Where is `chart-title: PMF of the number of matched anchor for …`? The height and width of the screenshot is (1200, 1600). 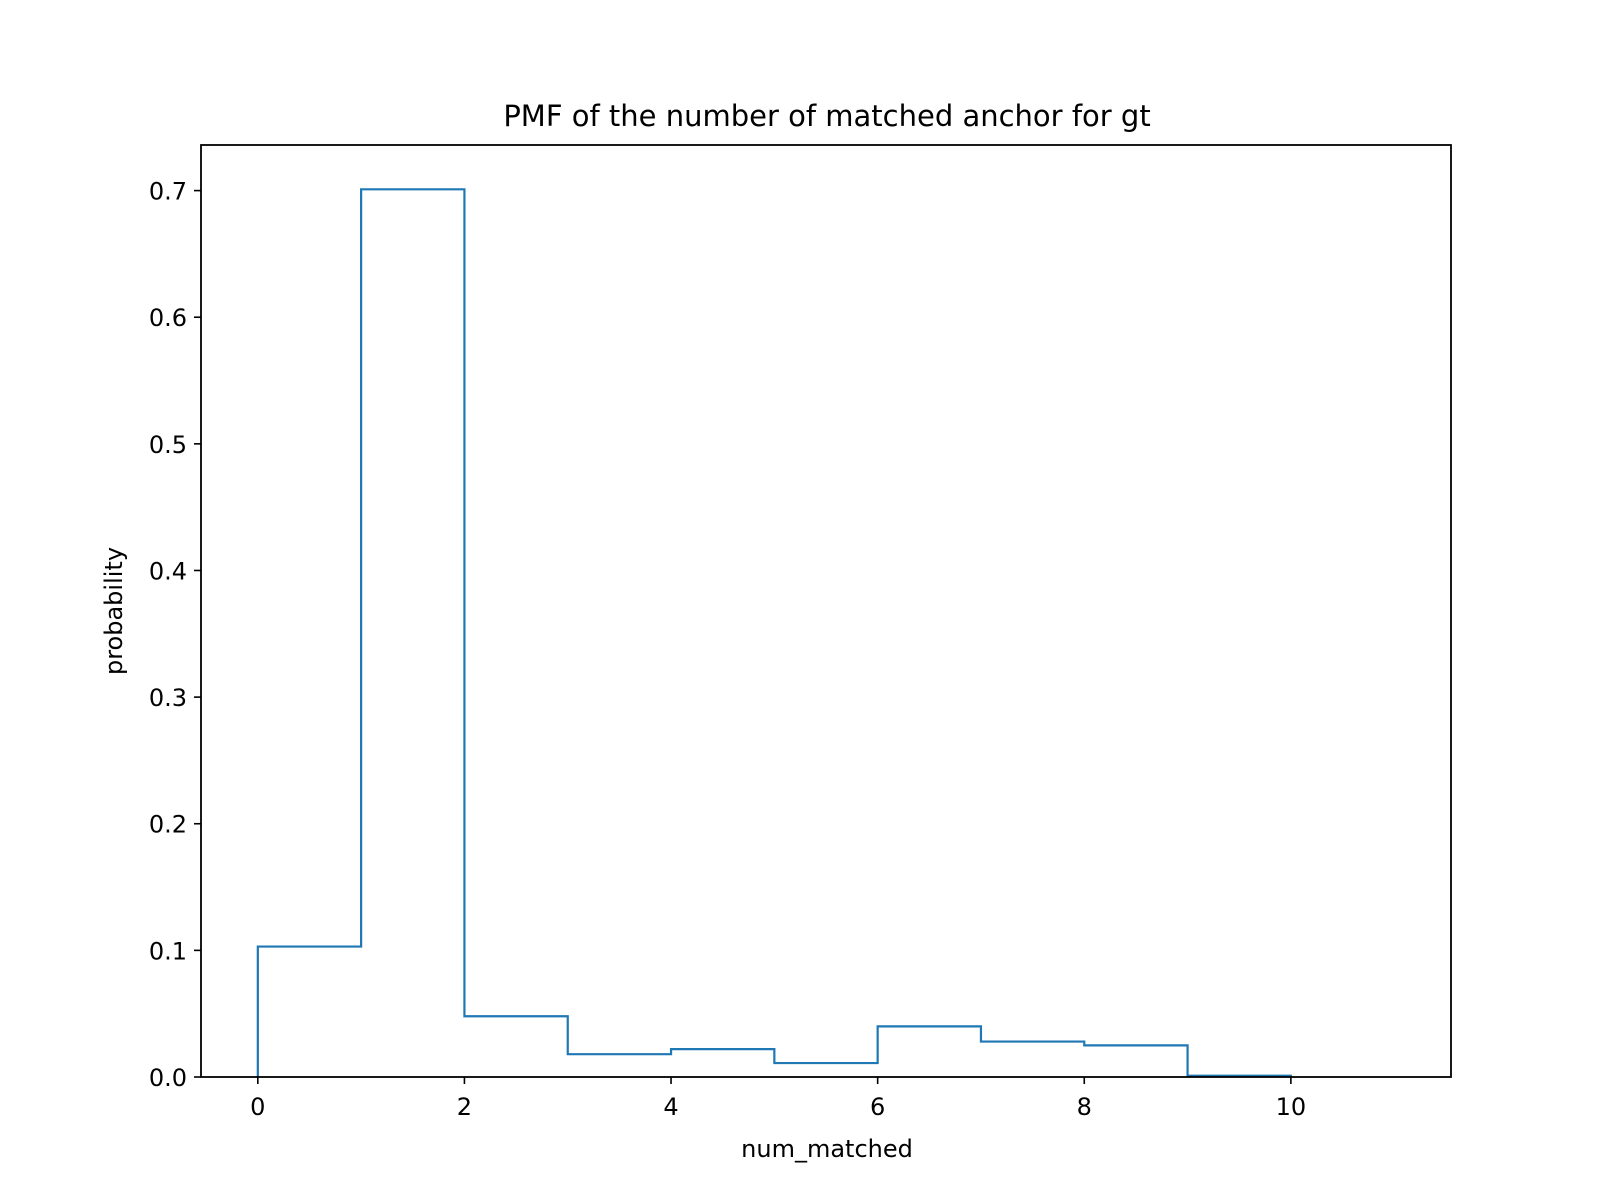 chart-title: PMF of the number of matched anchor for … is located at coordinates (826, 116).